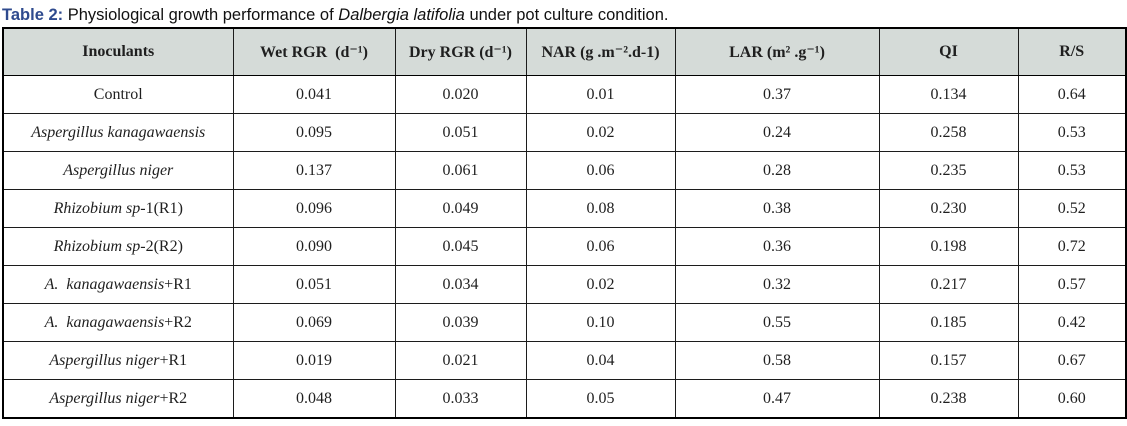 Image resolution: width=1127 pixels, height=426 pixels. What do you see at coordinates (600, 51) in the screenshot?
I see `column-header-nar: NAR (g .m⁻².d-1)` at bounding box center [600, 51].